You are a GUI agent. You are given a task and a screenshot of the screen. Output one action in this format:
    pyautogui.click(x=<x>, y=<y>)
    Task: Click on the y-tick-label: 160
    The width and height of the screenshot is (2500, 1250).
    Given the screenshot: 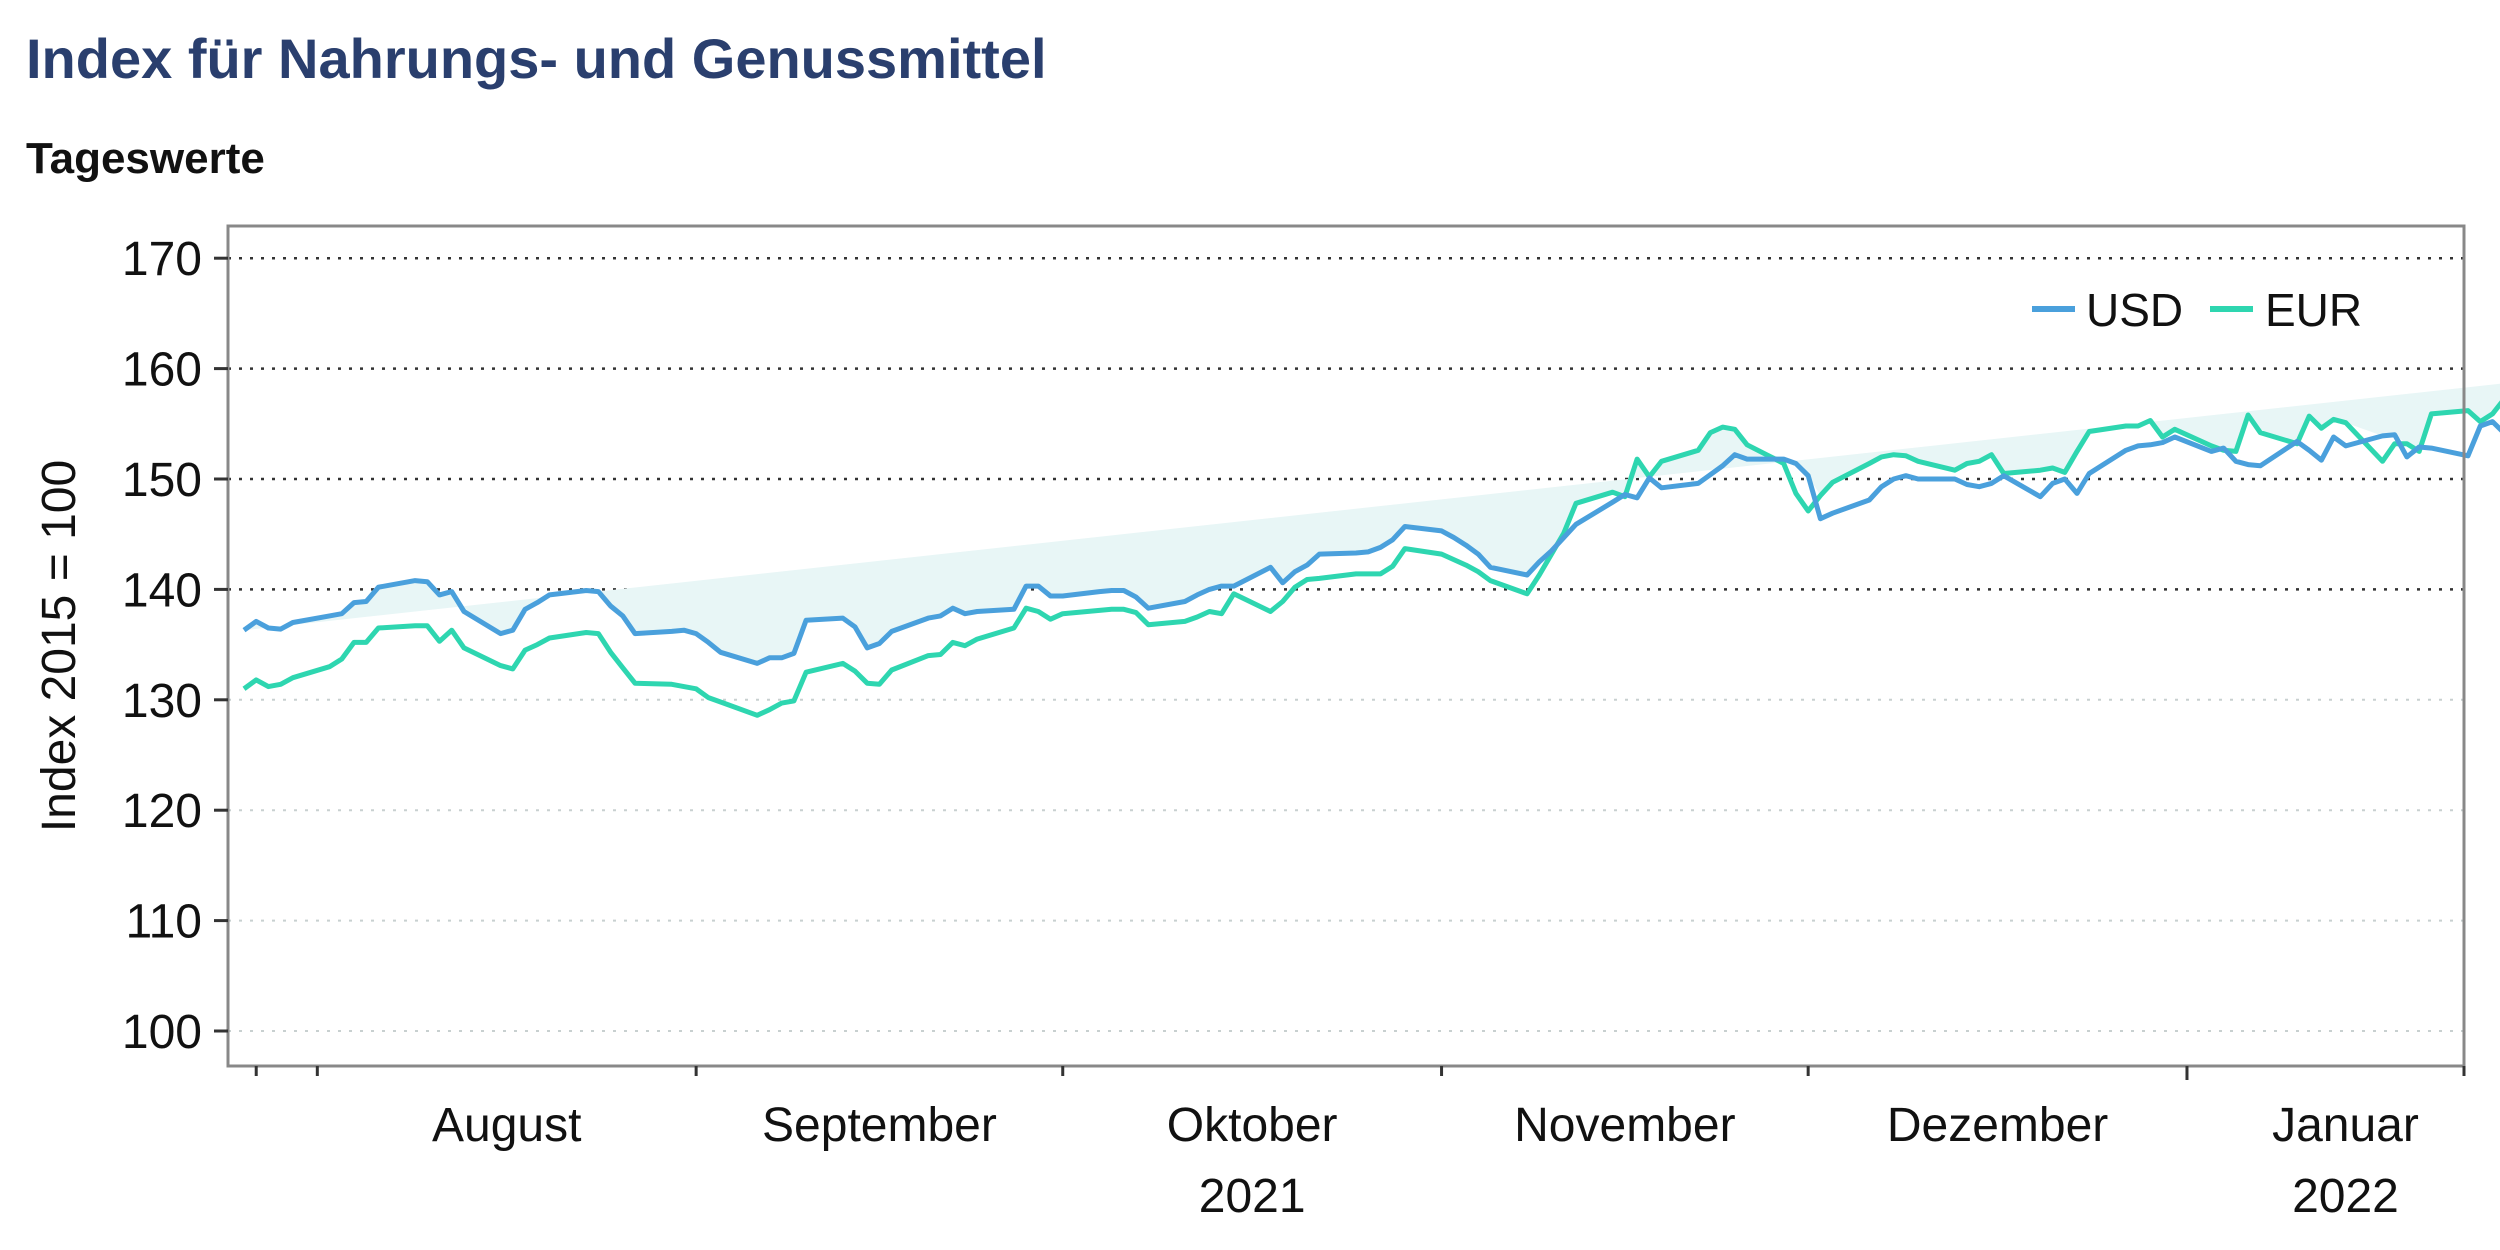 What is the action you would take?
    pyautogui.click(x=162, y=370)
    